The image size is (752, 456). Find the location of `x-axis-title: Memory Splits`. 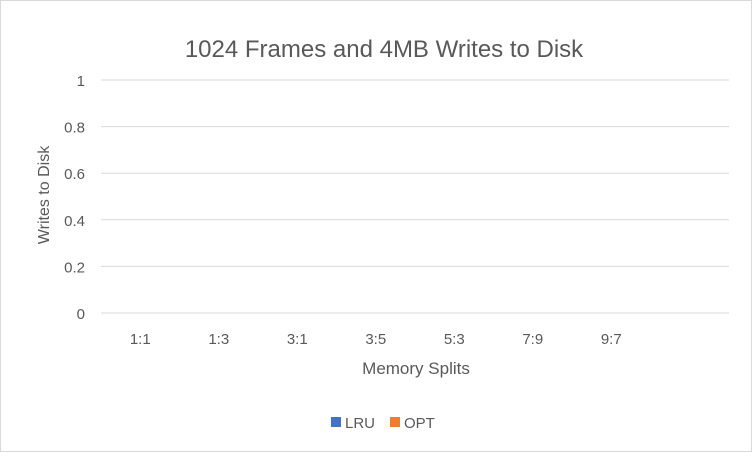

x-axis-title: Memory Splits is located at coordinates (416, 368).